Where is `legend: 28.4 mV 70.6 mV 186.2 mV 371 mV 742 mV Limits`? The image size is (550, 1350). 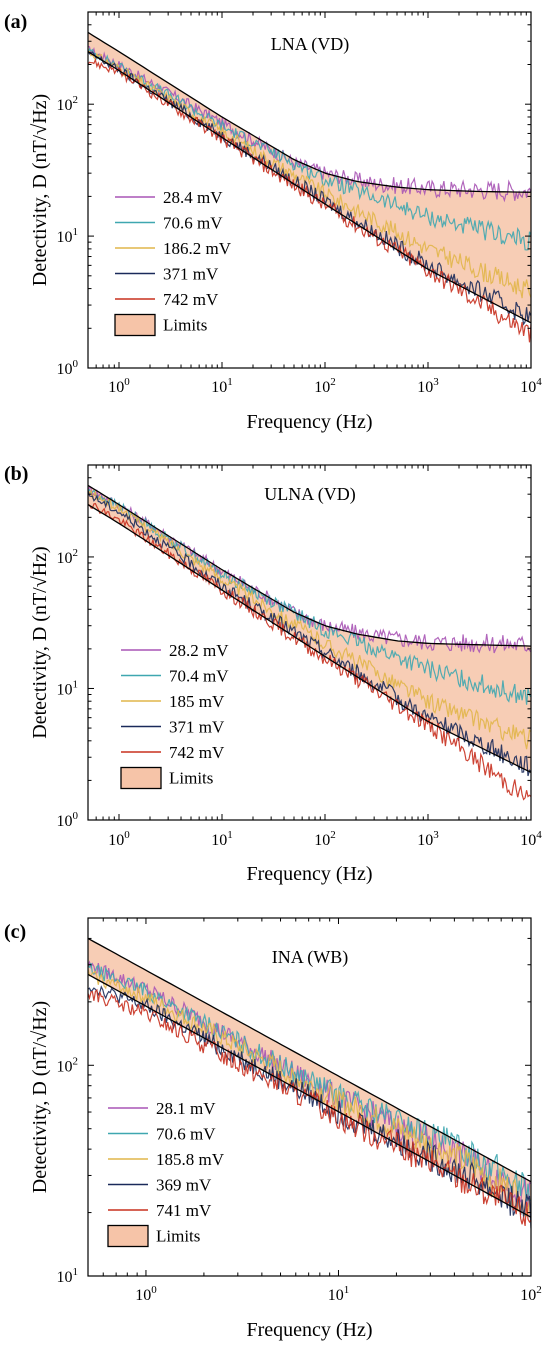
legend: 28.4 mV 70.6 mV 186.2 mV 371 mV 742 mV Limits is located at coordinates (173, 262).